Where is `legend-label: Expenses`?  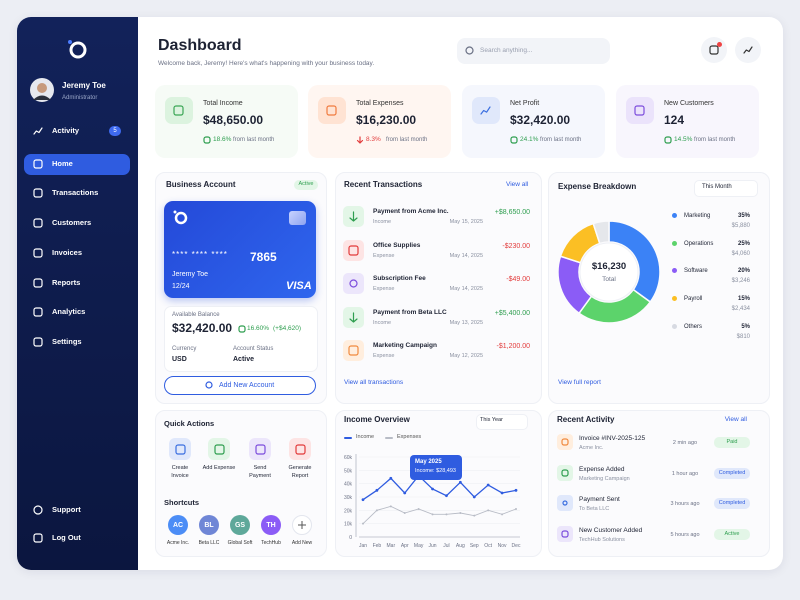
legend-label: Expenses is located at coordinates (409, 437).